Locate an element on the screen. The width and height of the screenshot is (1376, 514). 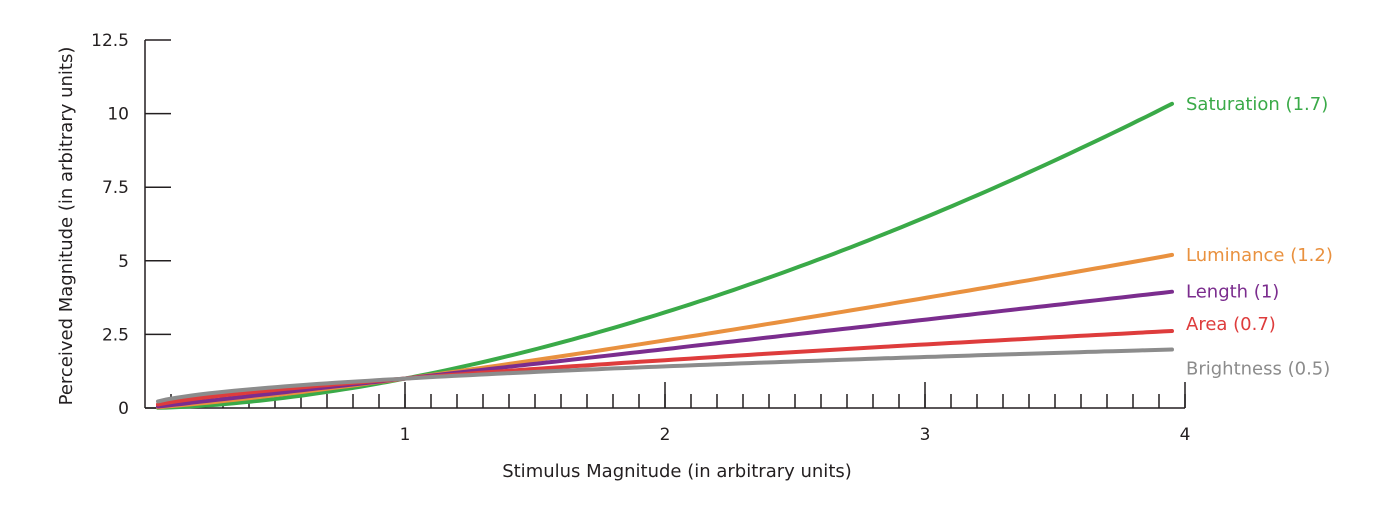
x-tick-label: 3 is located at coordinates (925, 435).